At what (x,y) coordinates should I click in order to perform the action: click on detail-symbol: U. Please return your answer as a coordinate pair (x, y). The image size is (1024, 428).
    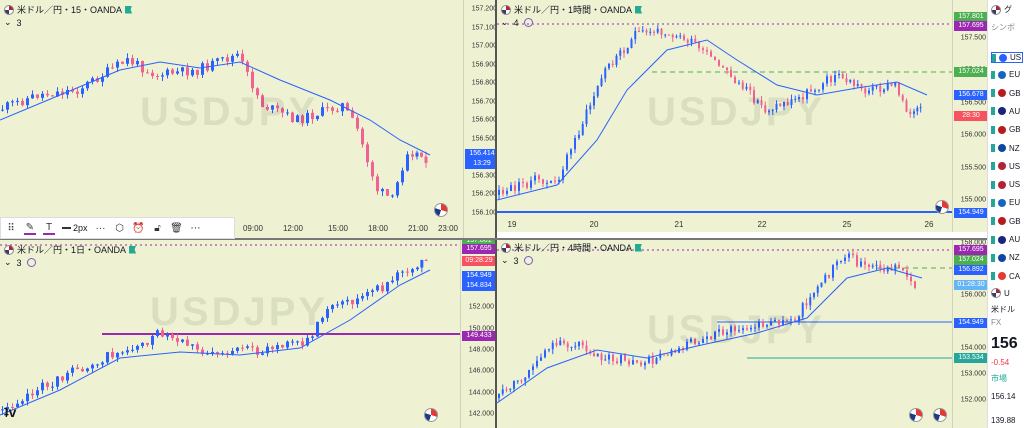
    Looking at the image, I should click on (1000, 293).